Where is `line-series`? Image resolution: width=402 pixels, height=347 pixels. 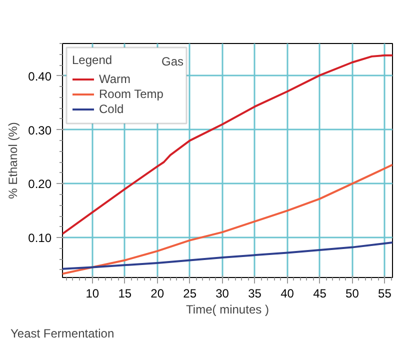
line-series is located at coordinates (227, 255).